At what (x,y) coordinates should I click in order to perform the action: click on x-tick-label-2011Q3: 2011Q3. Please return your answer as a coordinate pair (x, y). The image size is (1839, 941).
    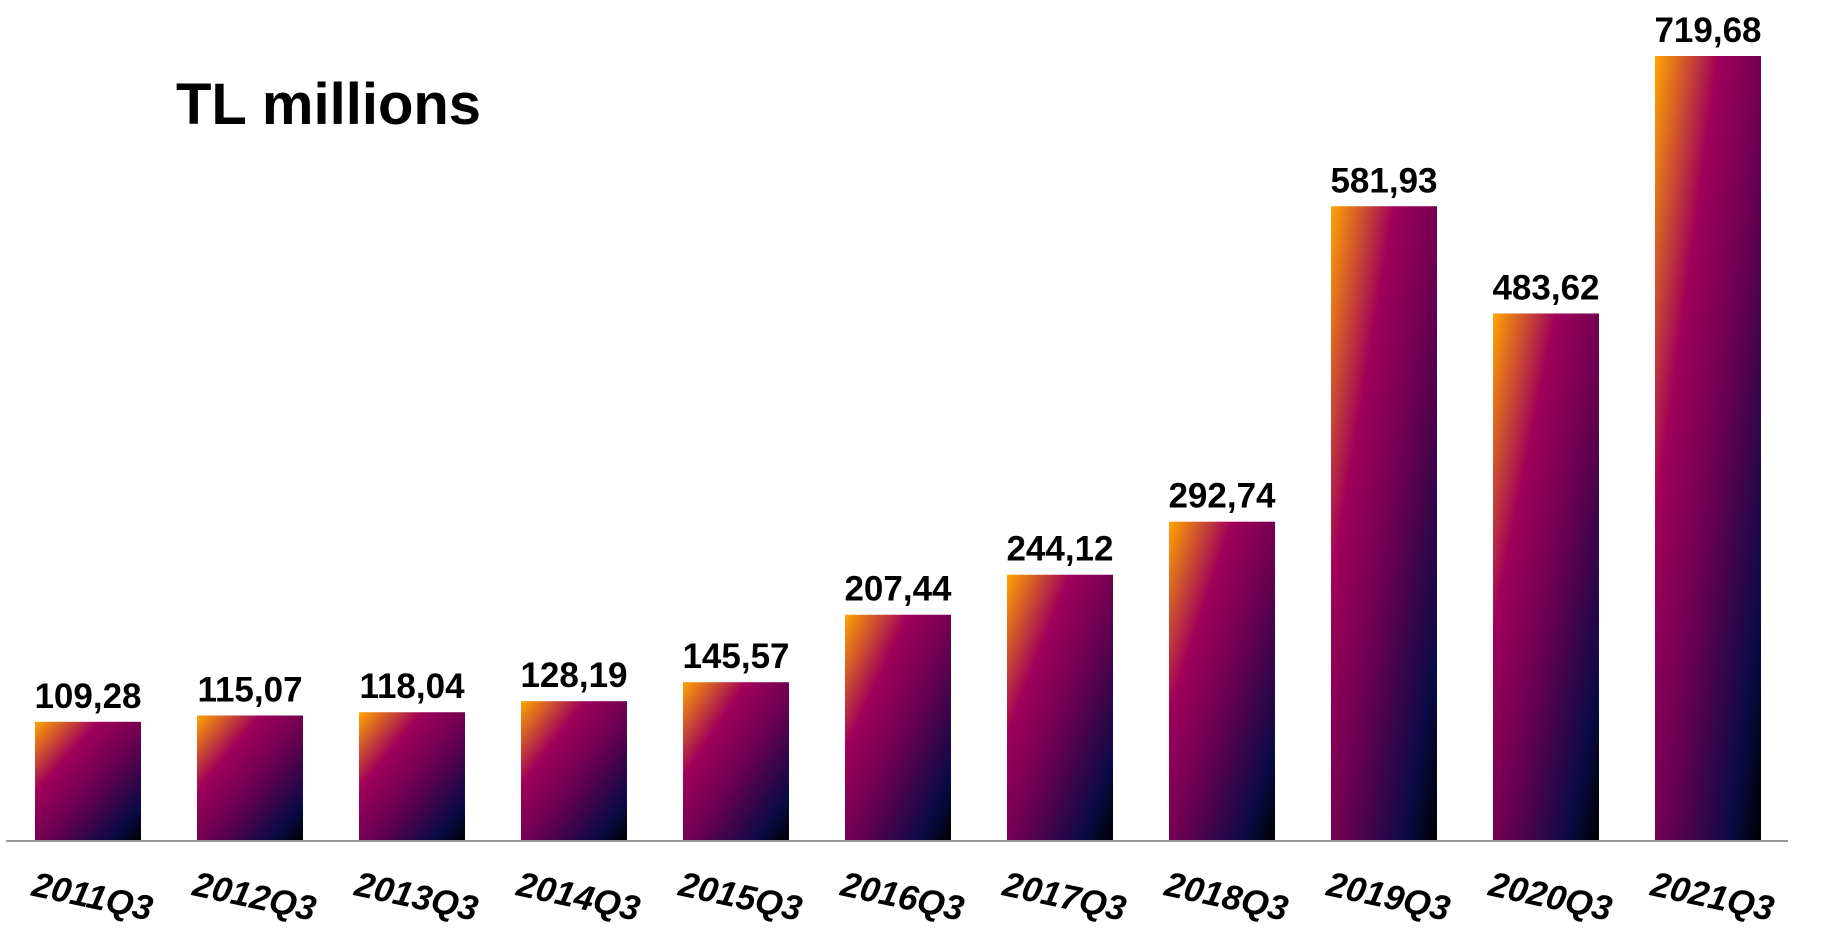
    Looking at the image, I should click on (92, 897).